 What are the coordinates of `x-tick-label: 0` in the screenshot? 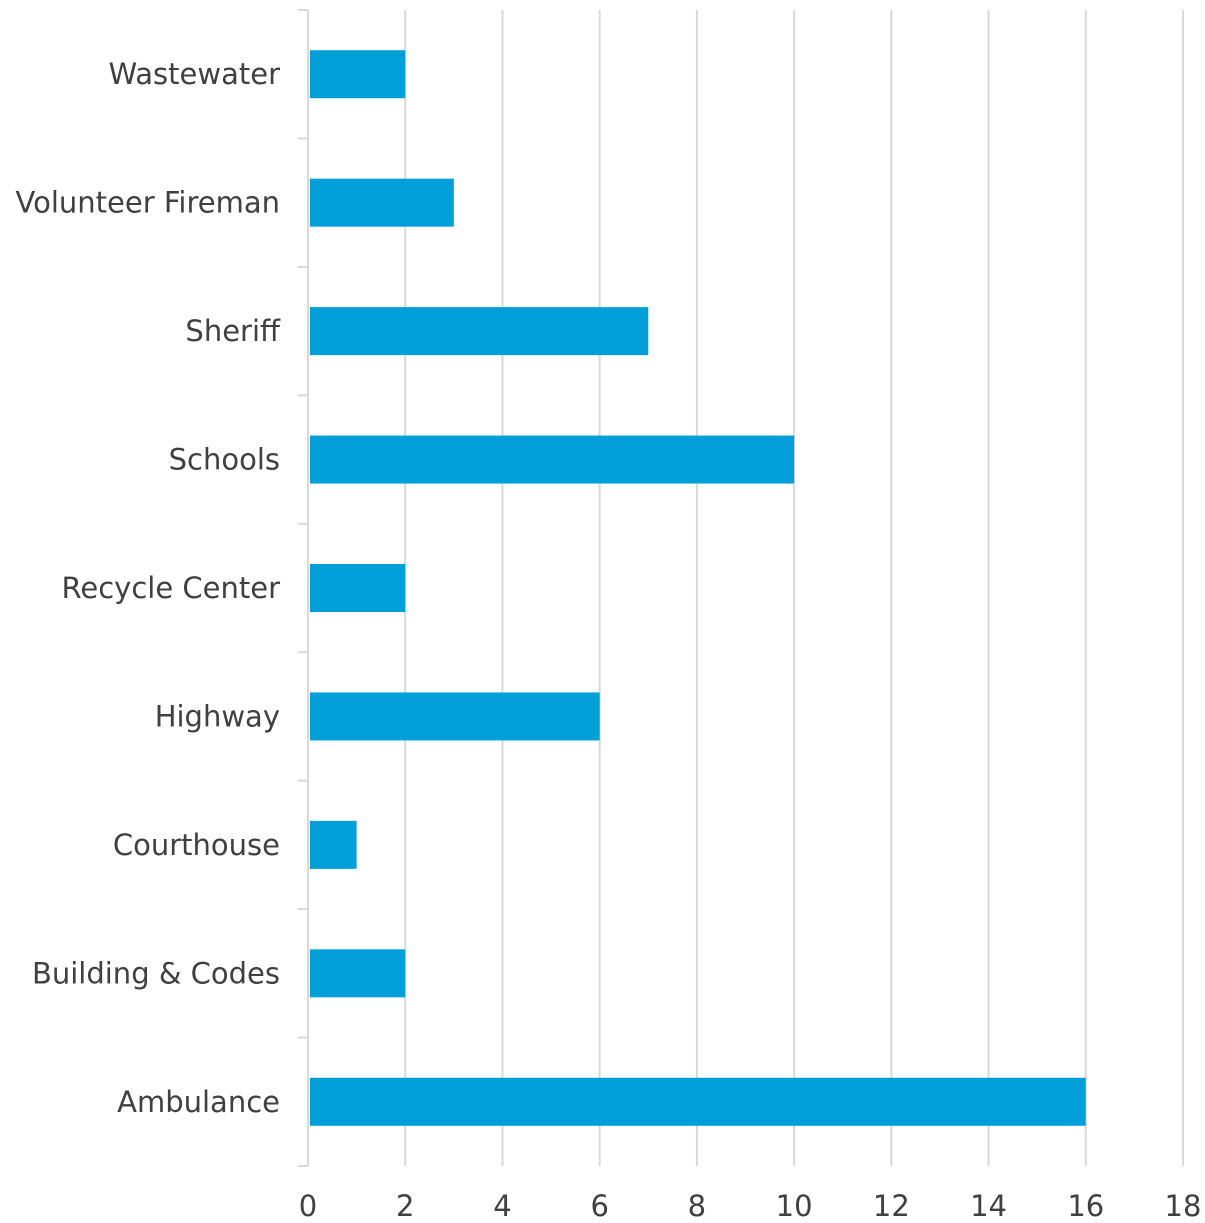 It's located at (308, 1206).